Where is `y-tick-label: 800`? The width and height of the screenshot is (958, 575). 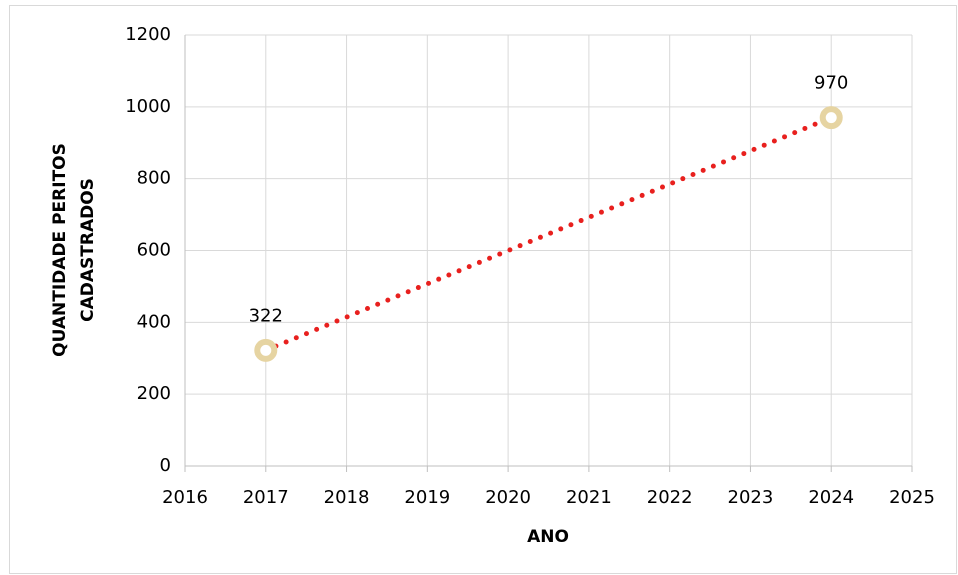 y-tick-label: 800 is located at coordinates (154, 178).